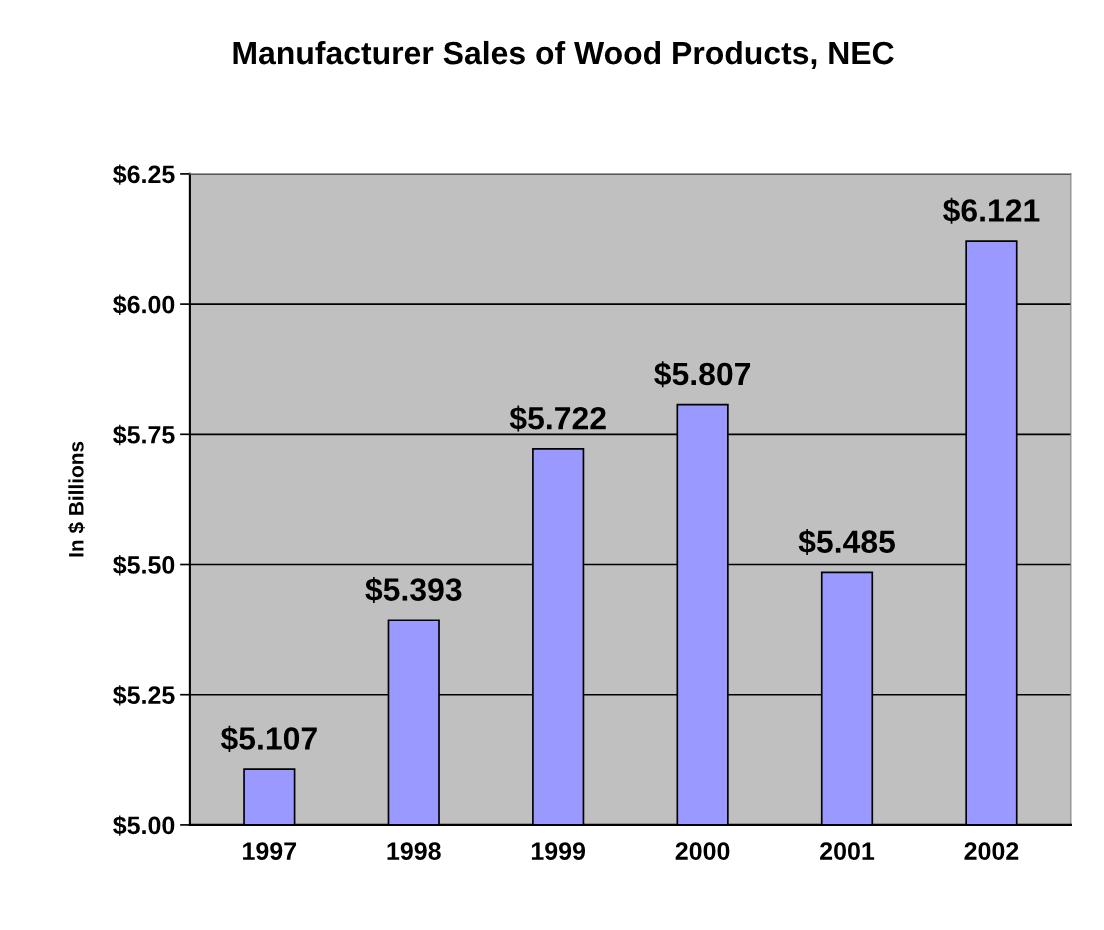  Describe the element at coordinates (702, 851) in the screenshot. I see `x-tick-label: 2000` at that location.